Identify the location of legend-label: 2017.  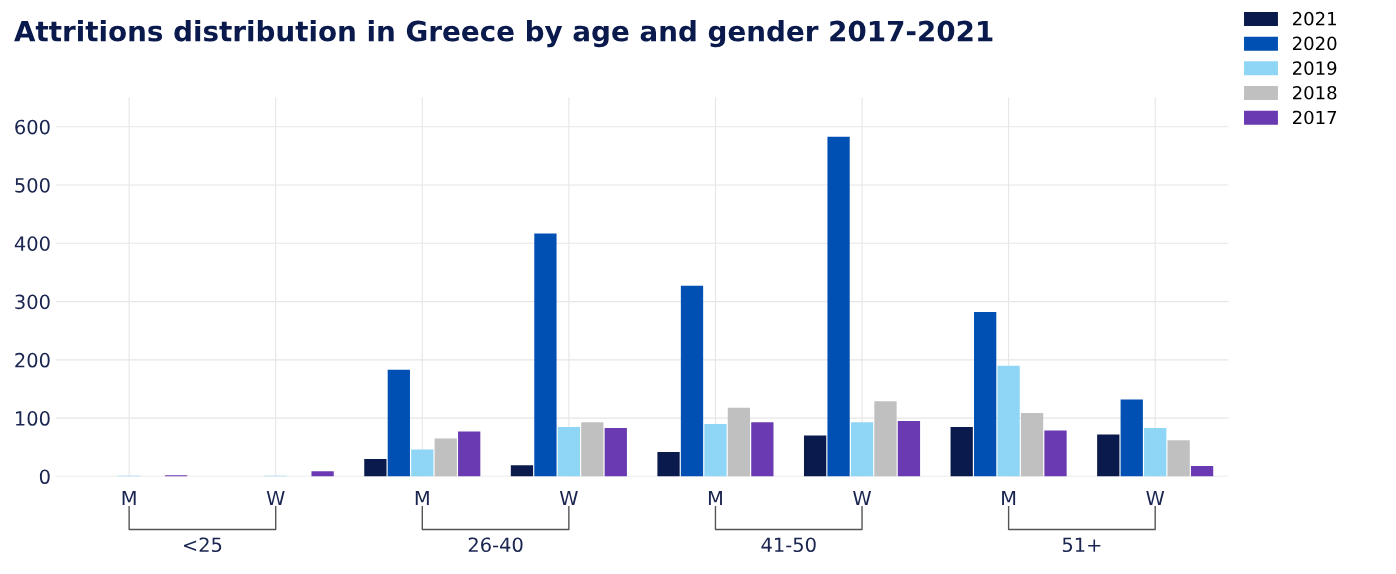
(1315, 117).